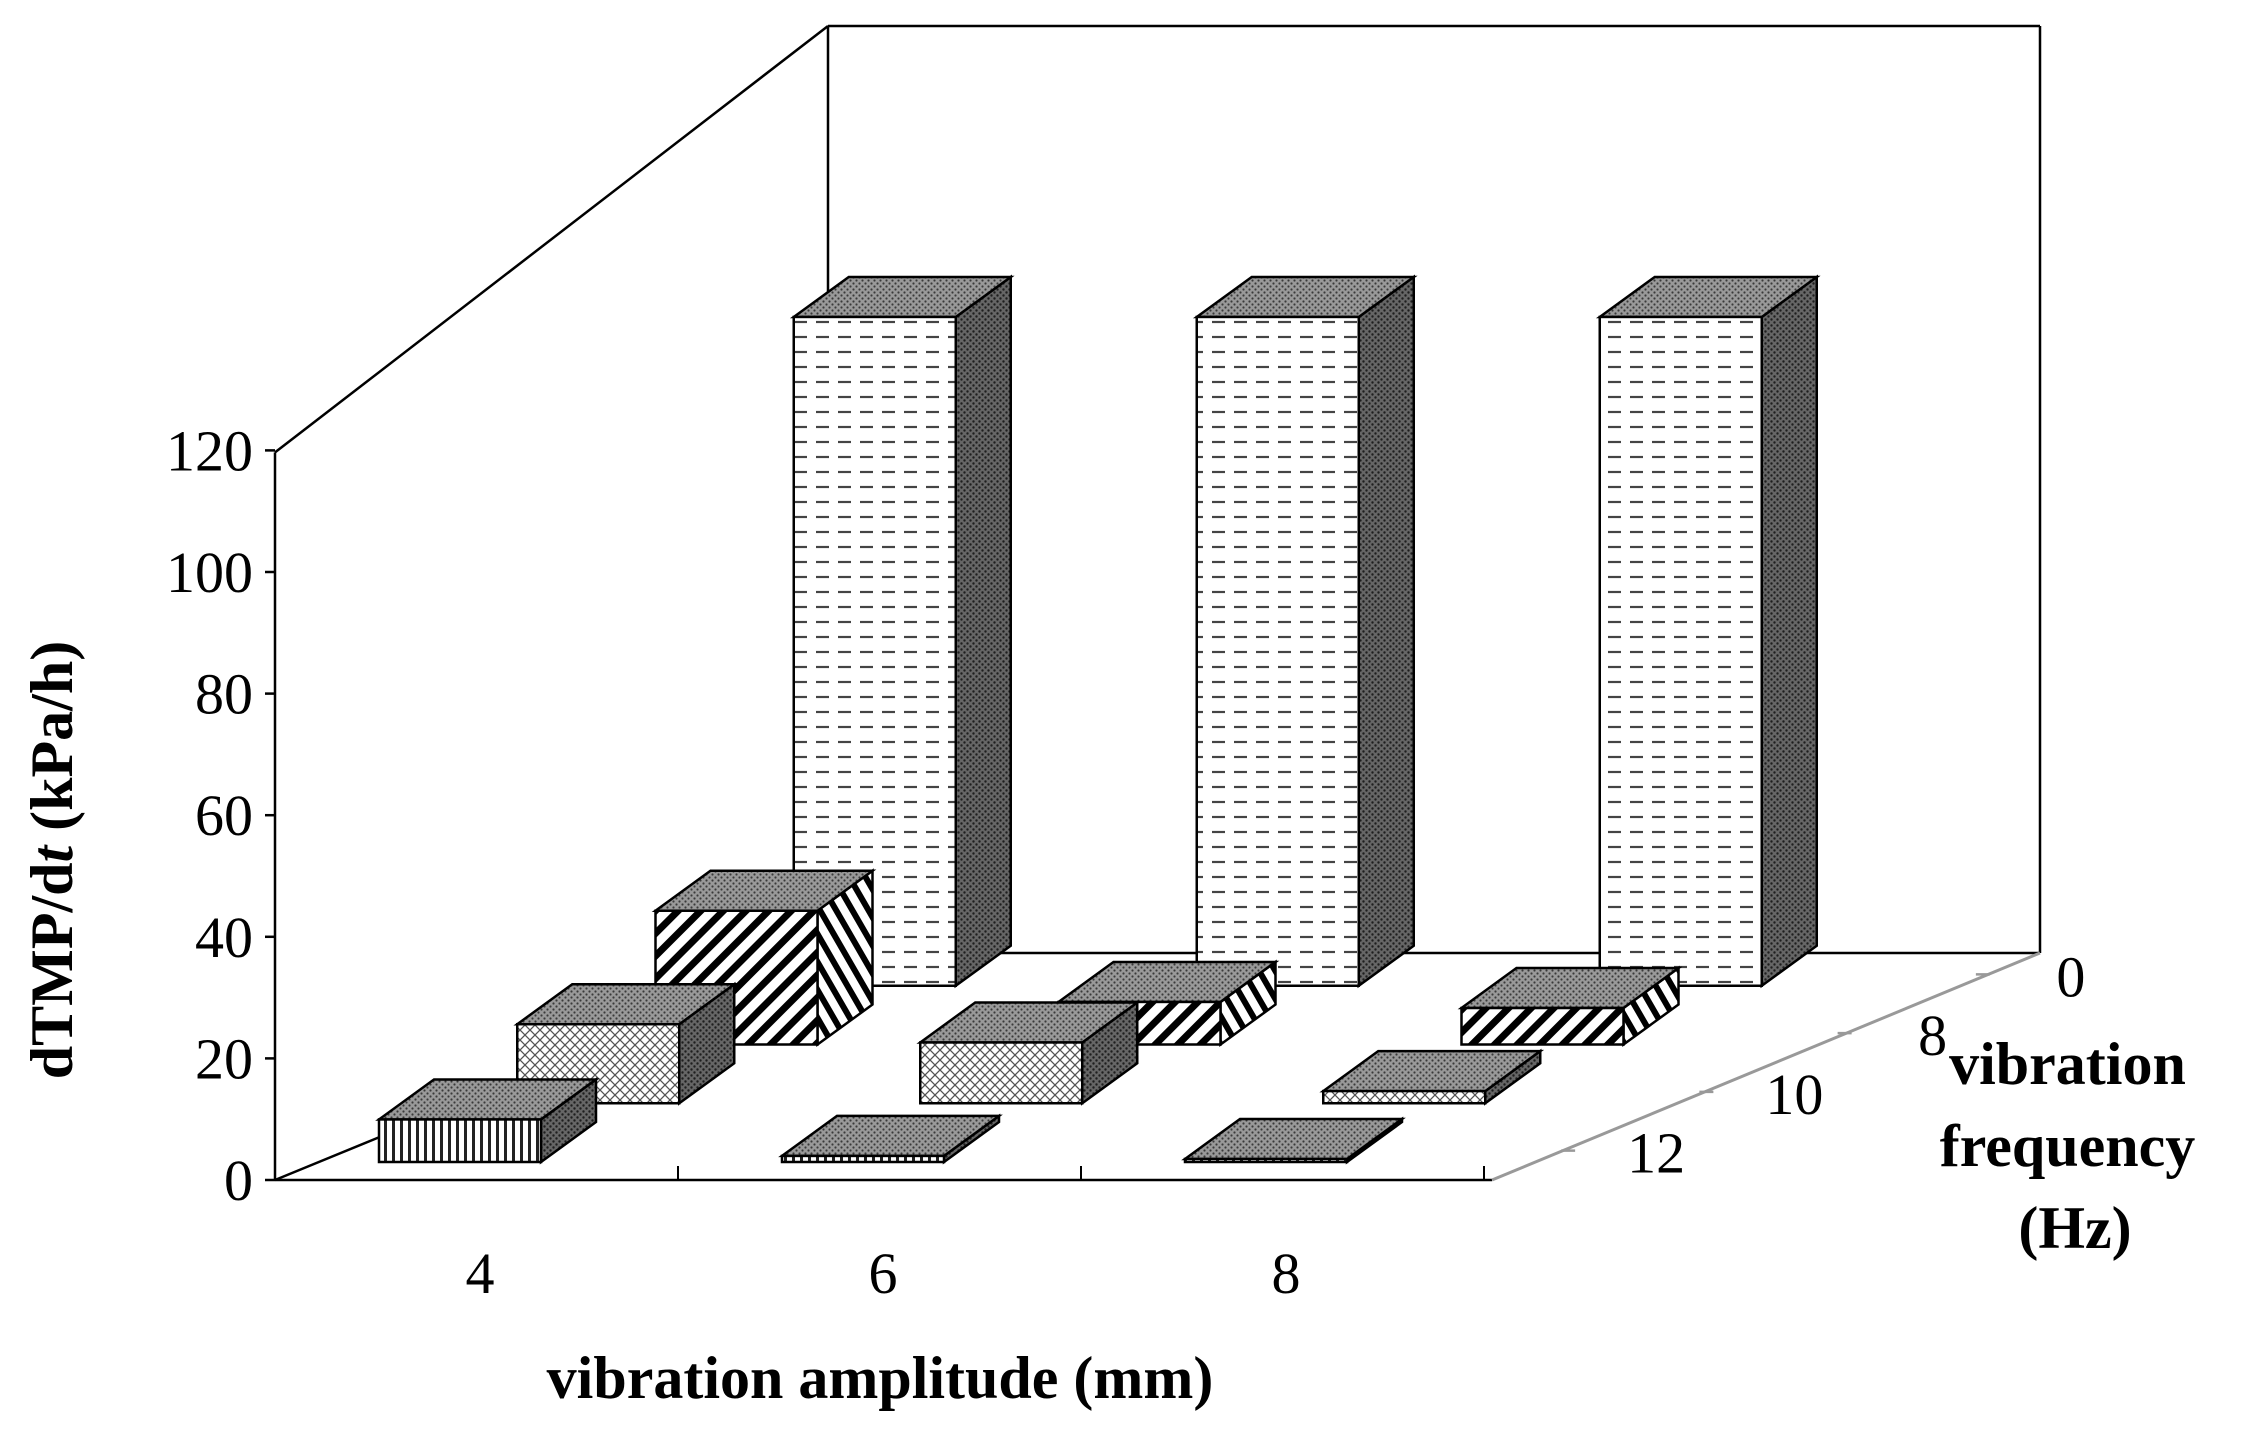 This screenshot has width=2243, height=1432. I want to click on z-axis-title: vibration frequency (Hz), so click(2075, 1146).